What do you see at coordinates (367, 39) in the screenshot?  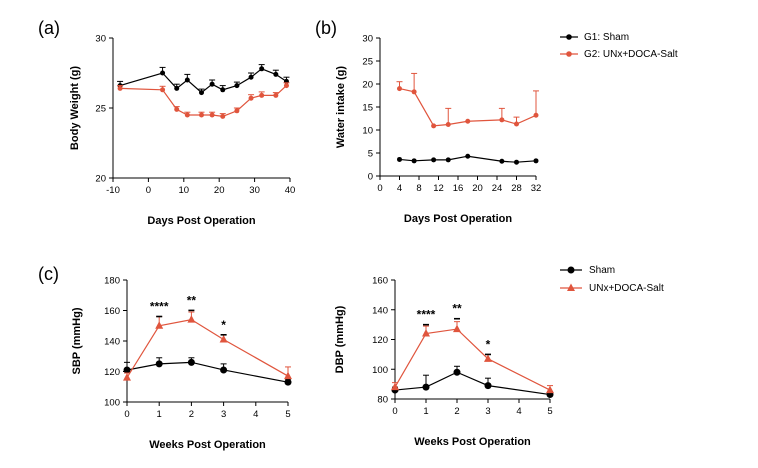 I see `y-tick-label: 30` at bounding box center [367, 39].